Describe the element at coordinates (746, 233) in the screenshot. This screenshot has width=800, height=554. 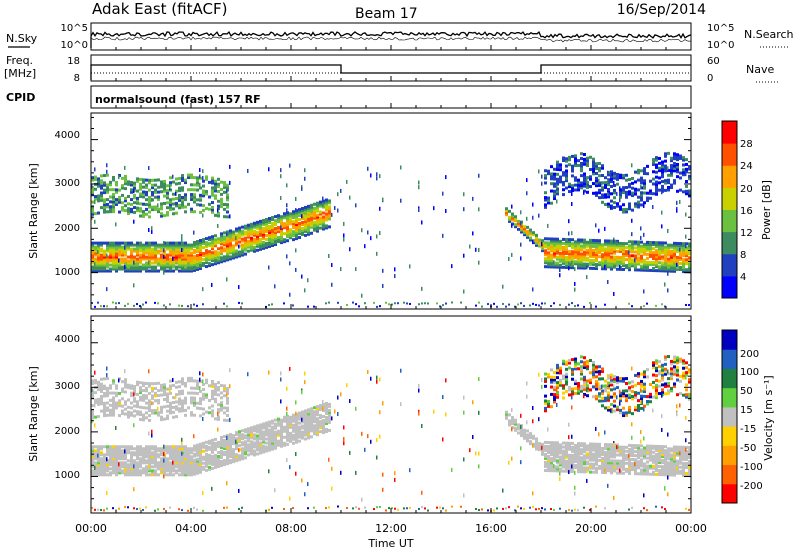
I see `power-cbar-tick-12: 12` at that location.